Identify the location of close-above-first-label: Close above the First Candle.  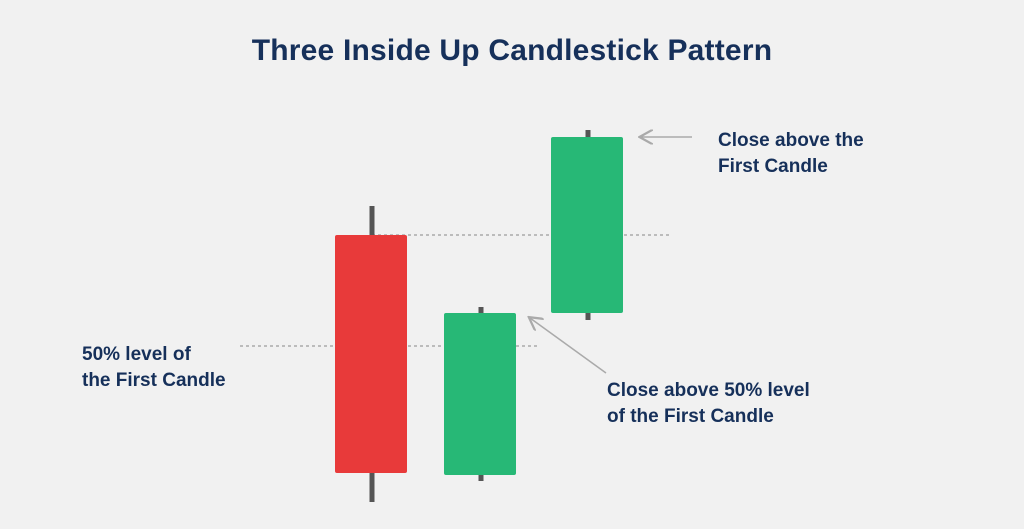
(791, 154).